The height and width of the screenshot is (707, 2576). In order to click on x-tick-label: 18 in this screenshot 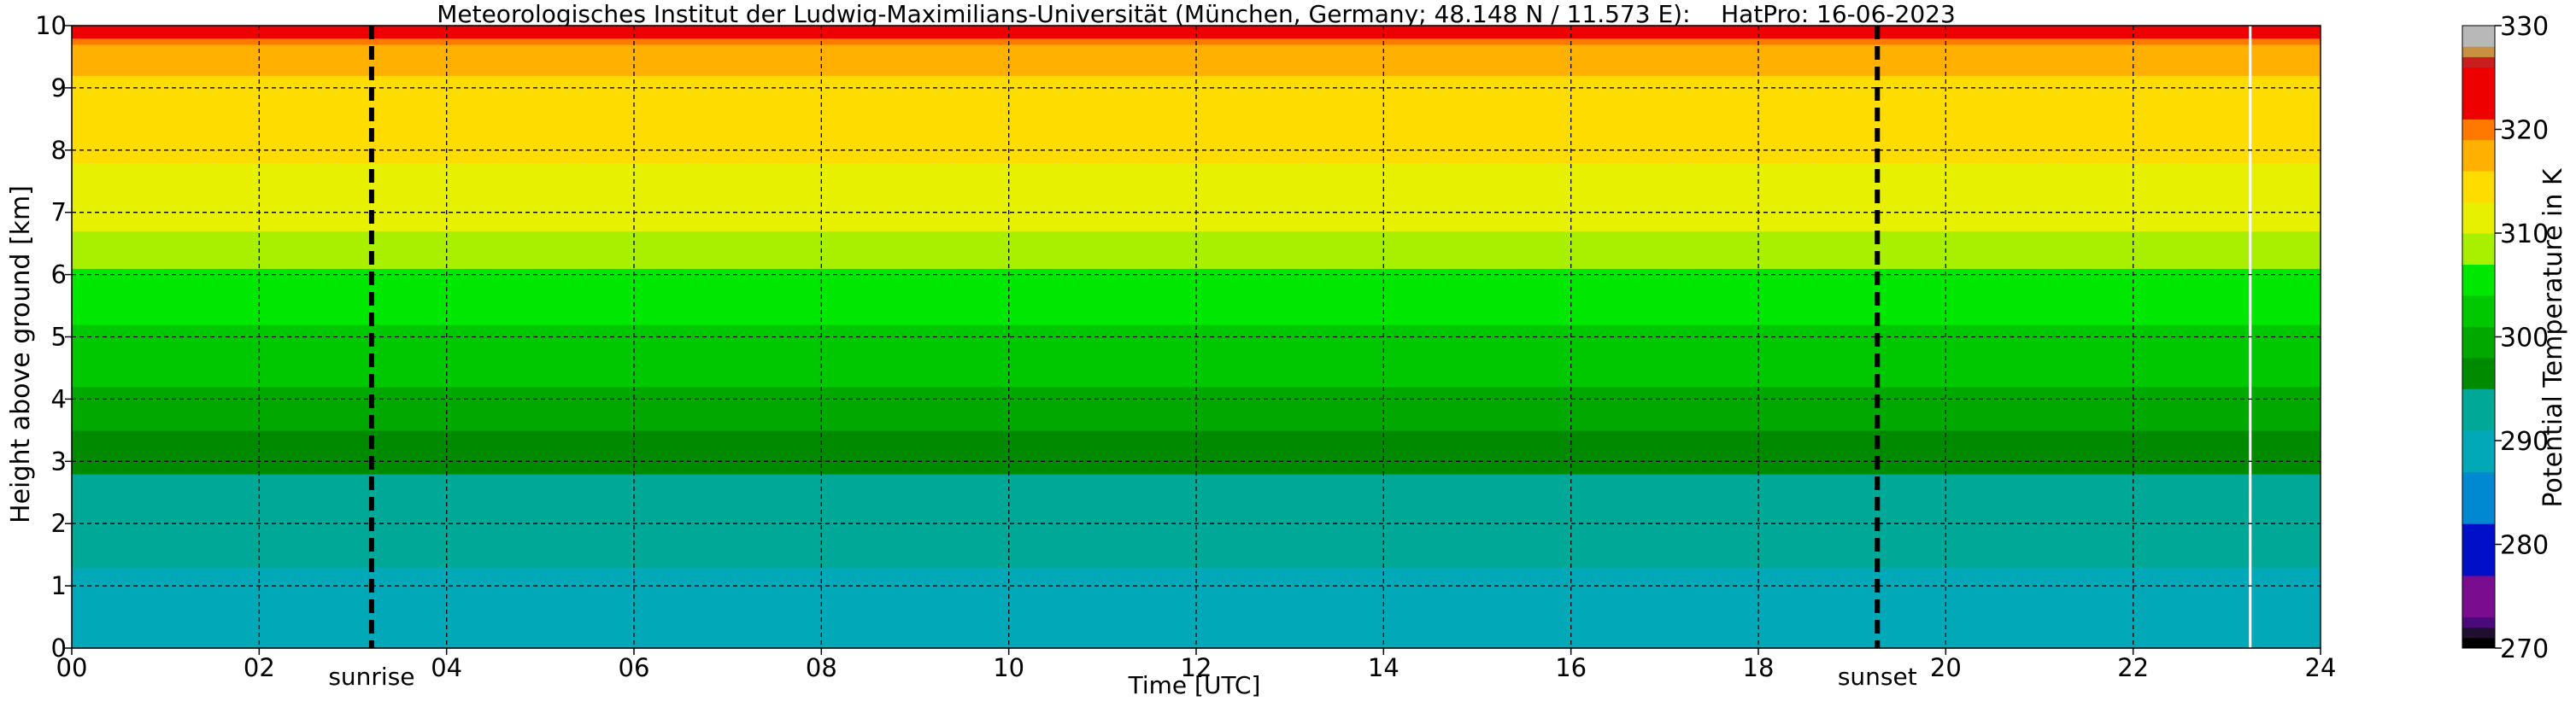, I will do `click(1759, 667)`.